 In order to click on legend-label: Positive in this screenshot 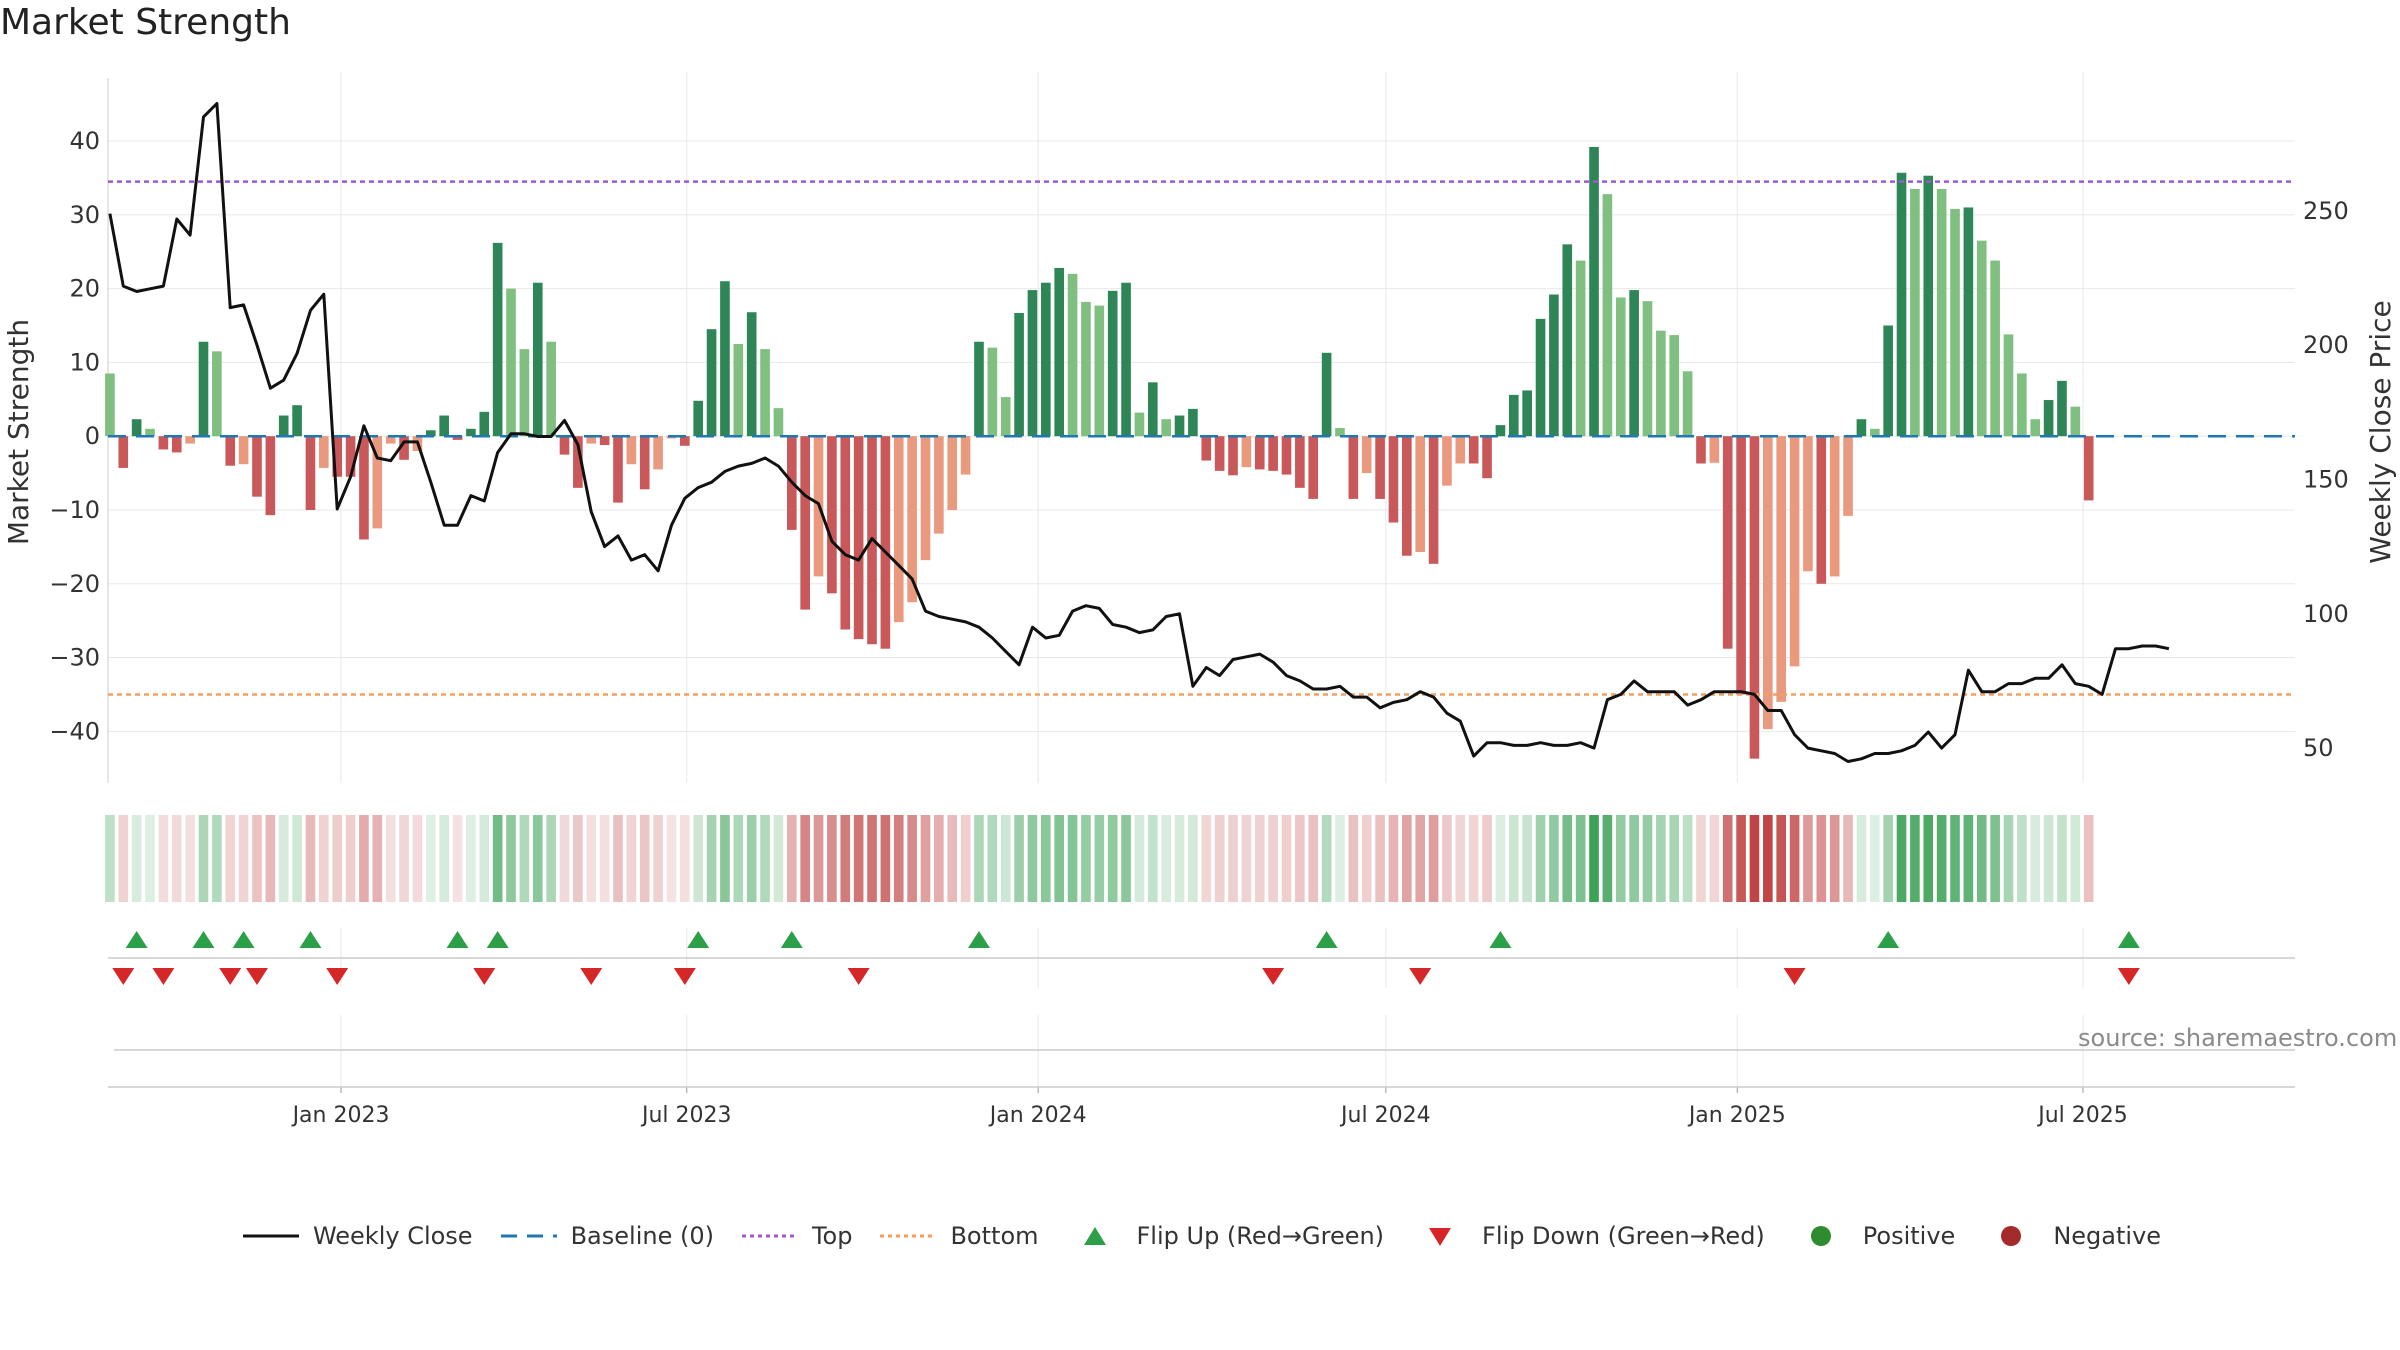, I will do `click(1909, 1236)`.